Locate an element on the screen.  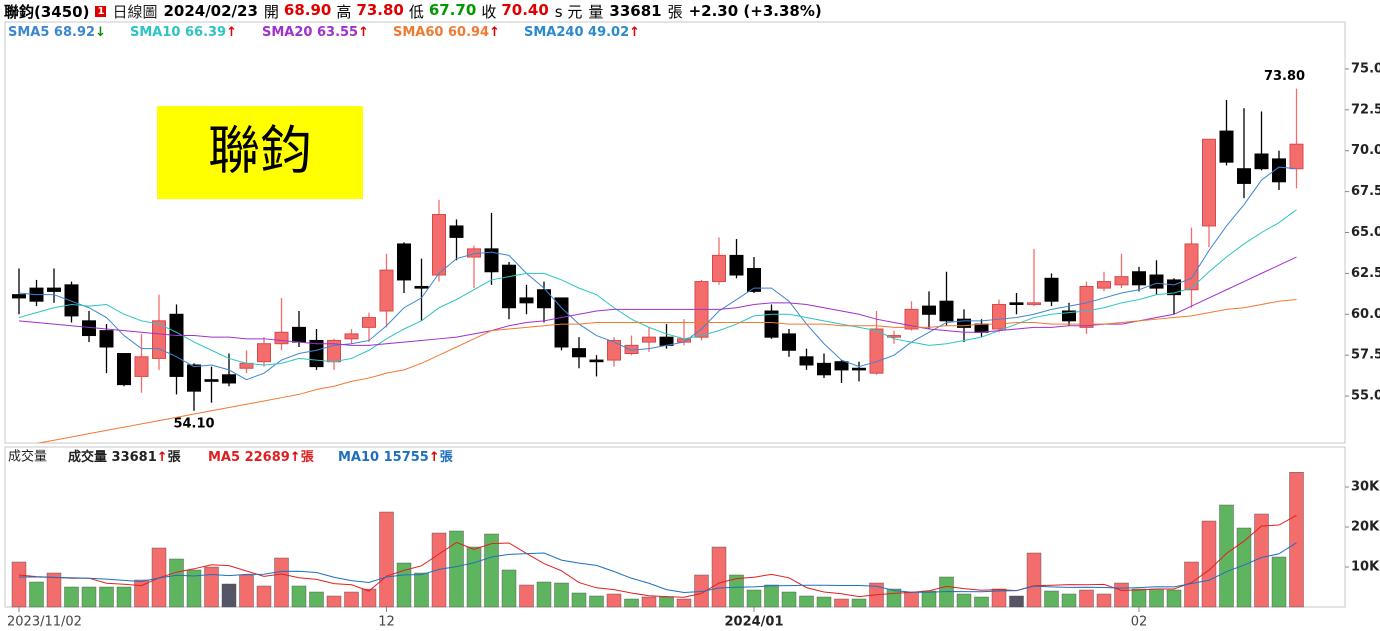
x-tick-label: 2023/11/02 is located at coordinates (44, 622).